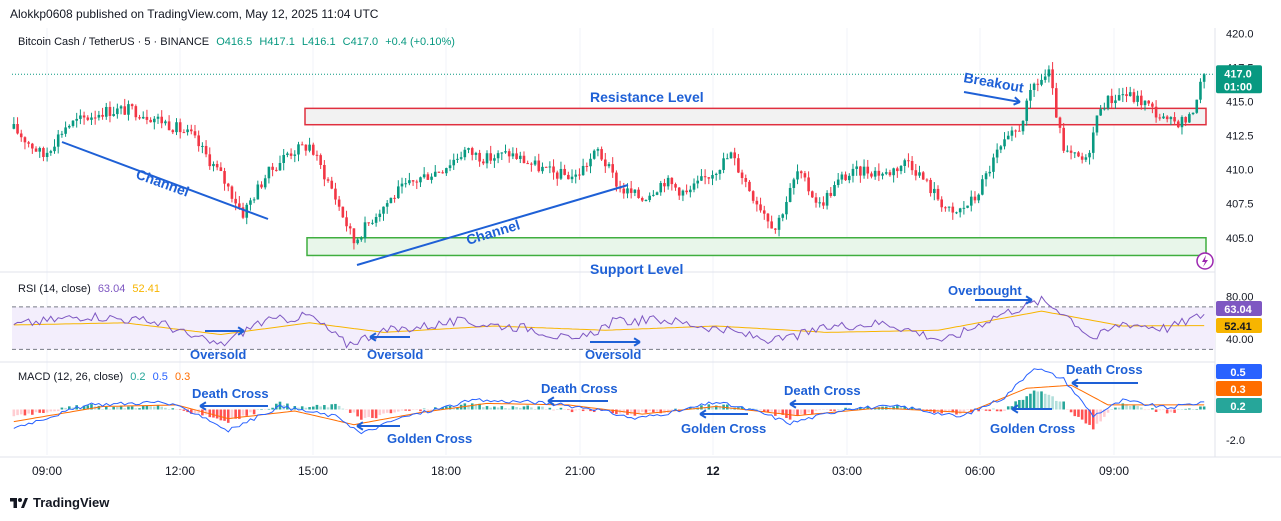 This screenshot has width=1281, height=521. What do you see at coordinates (1235, 441) in the screenshot?
I see `macd-tick-label: -2.0` at bounding box center [1235, 441].